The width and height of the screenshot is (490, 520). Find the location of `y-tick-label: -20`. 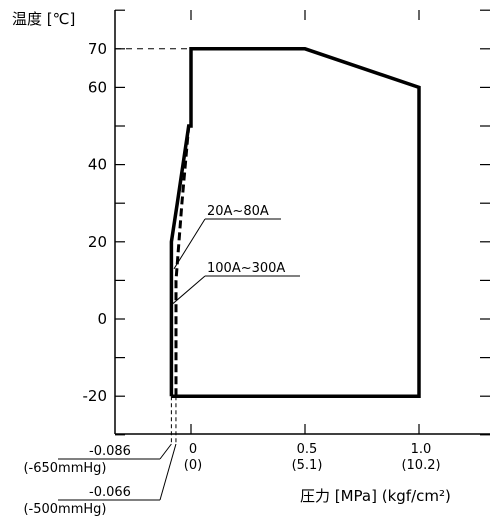

y-tick-label: -20 is located at coordinates (95, 396).